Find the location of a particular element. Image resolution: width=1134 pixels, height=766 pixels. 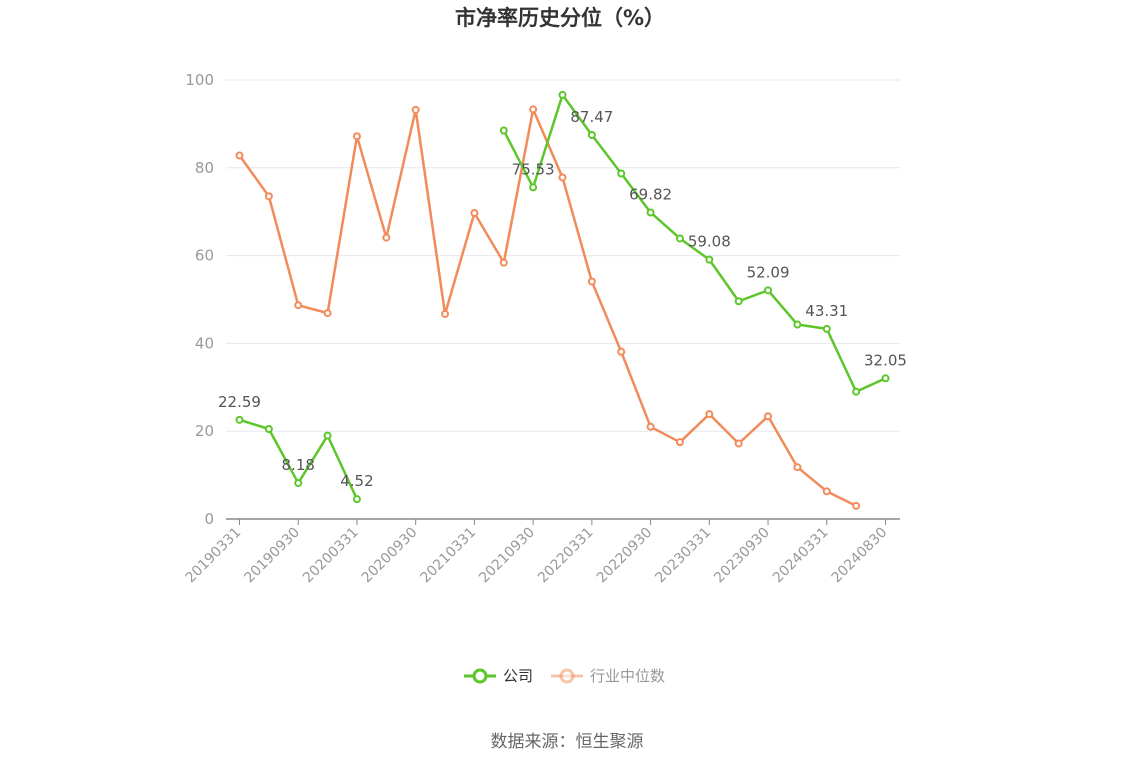

data-label: 4.52 is located at coordinates (356, 481).